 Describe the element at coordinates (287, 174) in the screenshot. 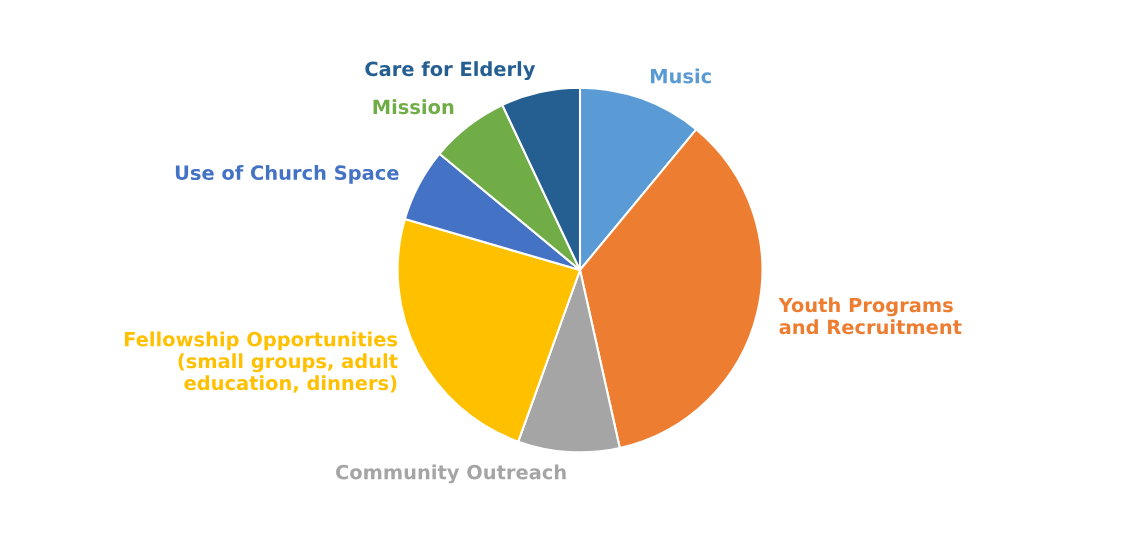

I see `slice-label: Use of Church Space` at that location.